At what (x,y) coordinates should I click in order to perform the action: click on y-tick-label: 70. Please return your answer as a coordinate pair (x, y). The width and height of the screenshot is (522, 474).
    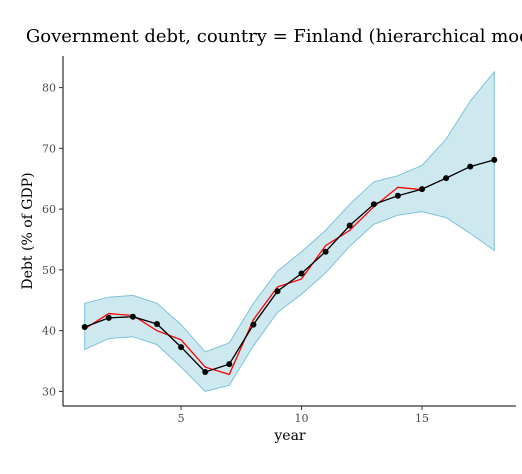
    Looking at the image, I should click on (49, 148).